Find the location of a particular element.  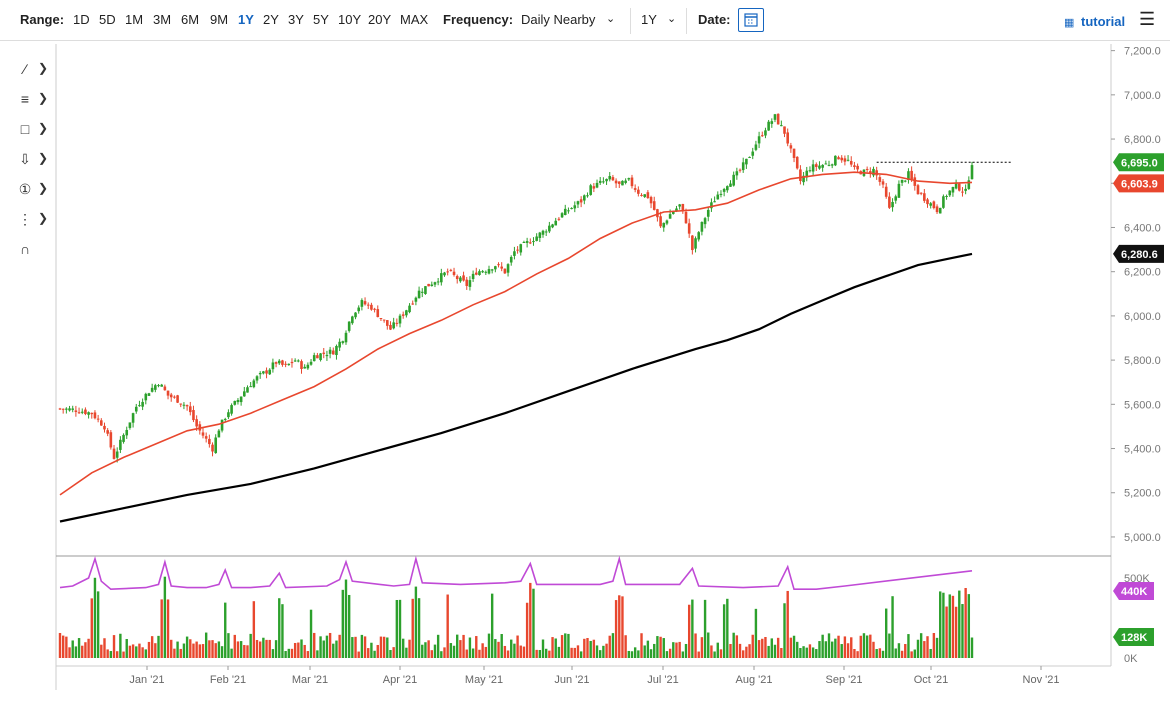

number-marker-button: ① ❯ is located at coordinates (34, 192).